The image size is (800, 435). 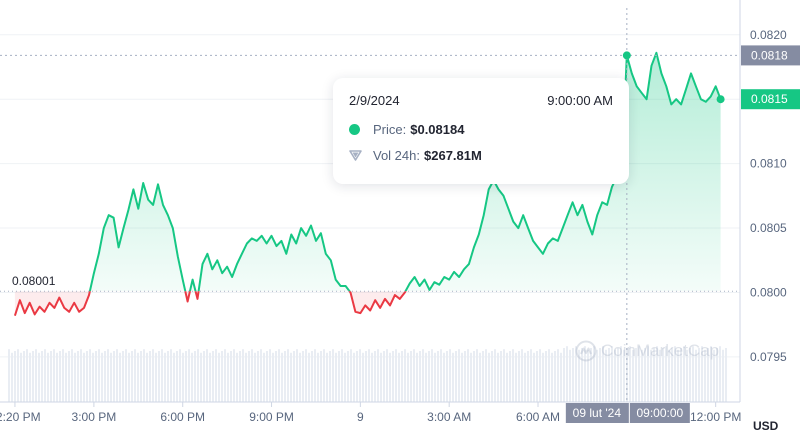 I want to click on tooltip-price-row: Price: $0.08184, so click(x=406, y=129).